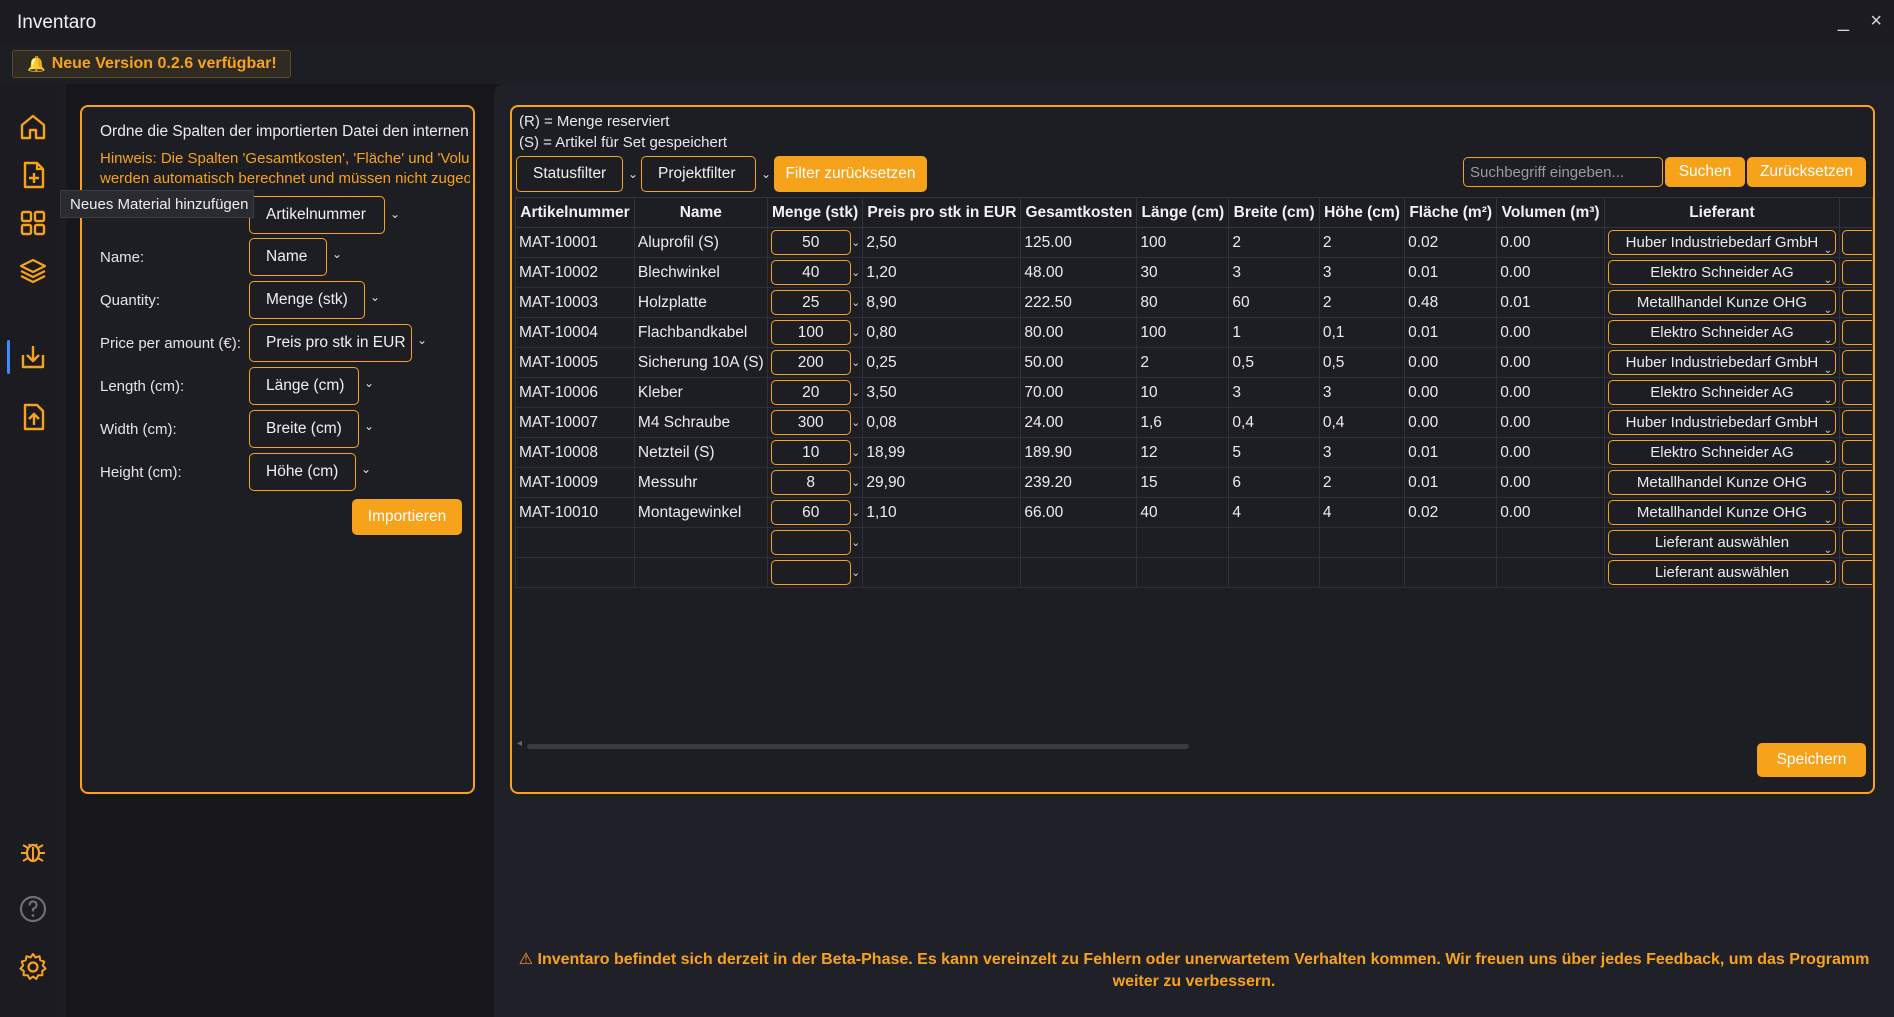 This screenshot has width=1894, height=1017. I want to click on cell-length, so click(1183, 542).